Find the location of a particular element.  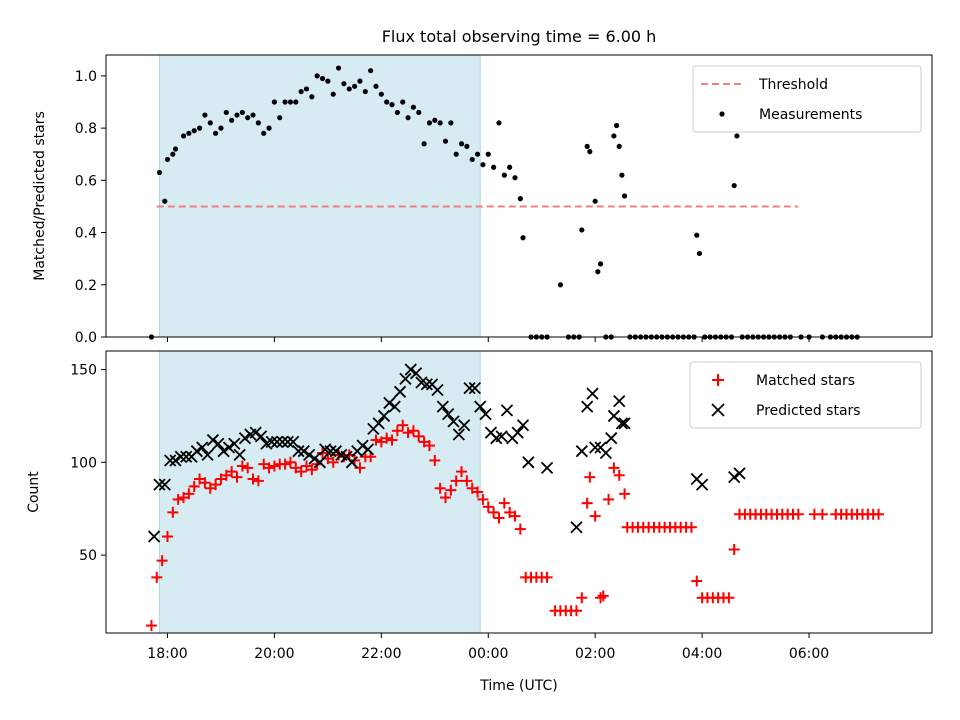

xtick-label: 22:00 is located at coordinates (381, 654).